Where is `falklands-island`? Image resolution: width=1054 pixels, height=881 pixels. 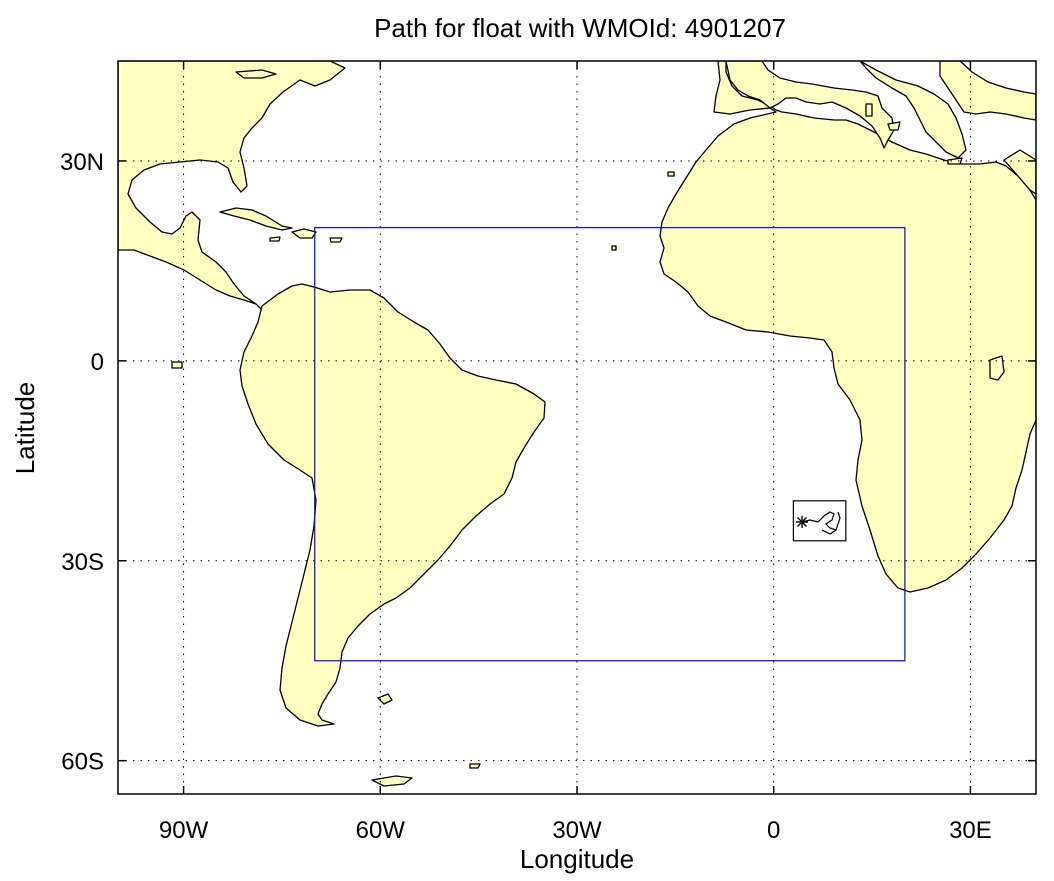
falklands-island is located at coordinates (385, 699).